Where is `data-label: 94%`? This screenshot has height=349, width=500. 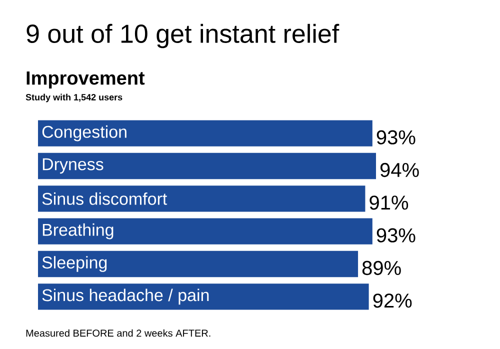
data-label: 94% is located at coordinates (399, 170).